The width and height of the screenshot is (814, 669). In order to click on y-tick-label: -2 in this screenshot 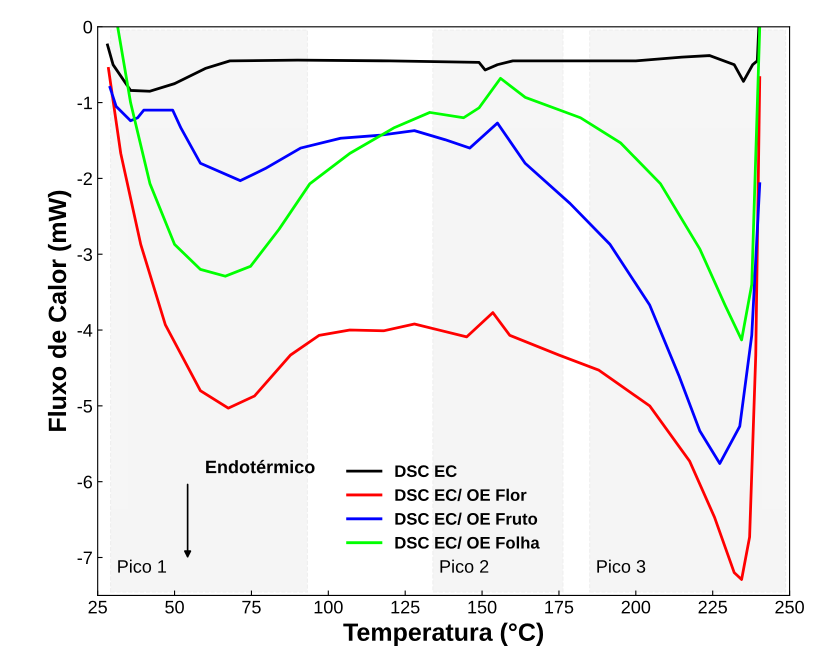, I will do `click(85, 178)`.